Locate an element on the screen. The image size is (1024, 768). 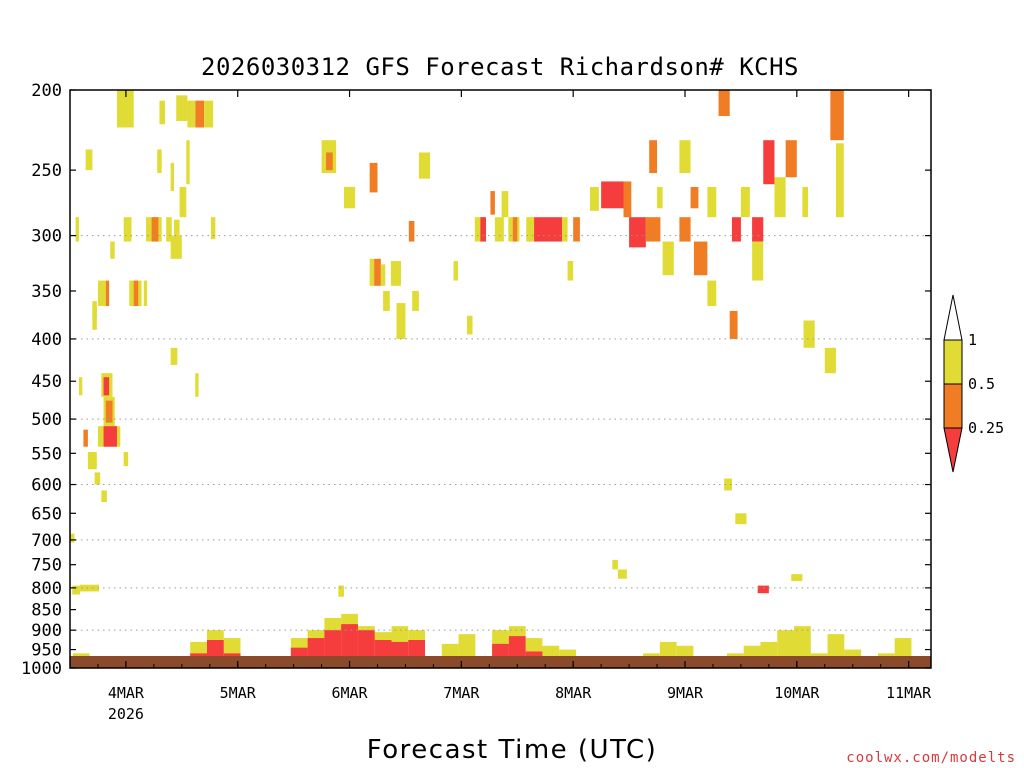
y-tick-label: 600 is located at coordinates (46, 486).